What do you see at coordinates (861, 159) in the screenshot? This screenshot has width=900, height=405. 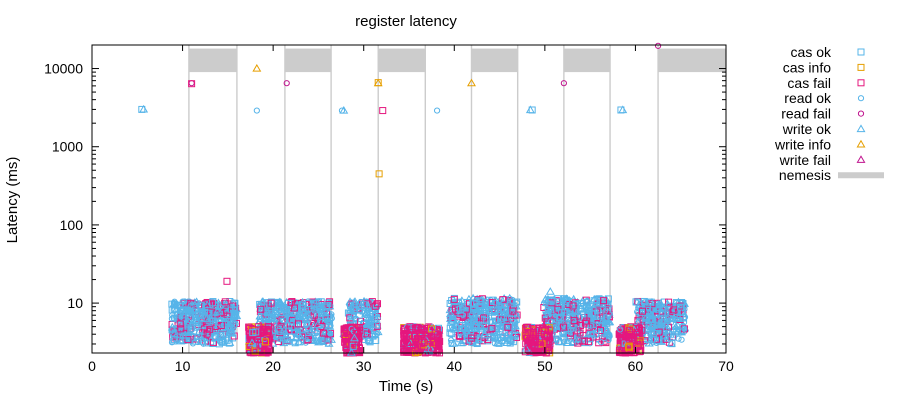 I see `legend-swatch-write-fail` at bounding box center [861, 159].